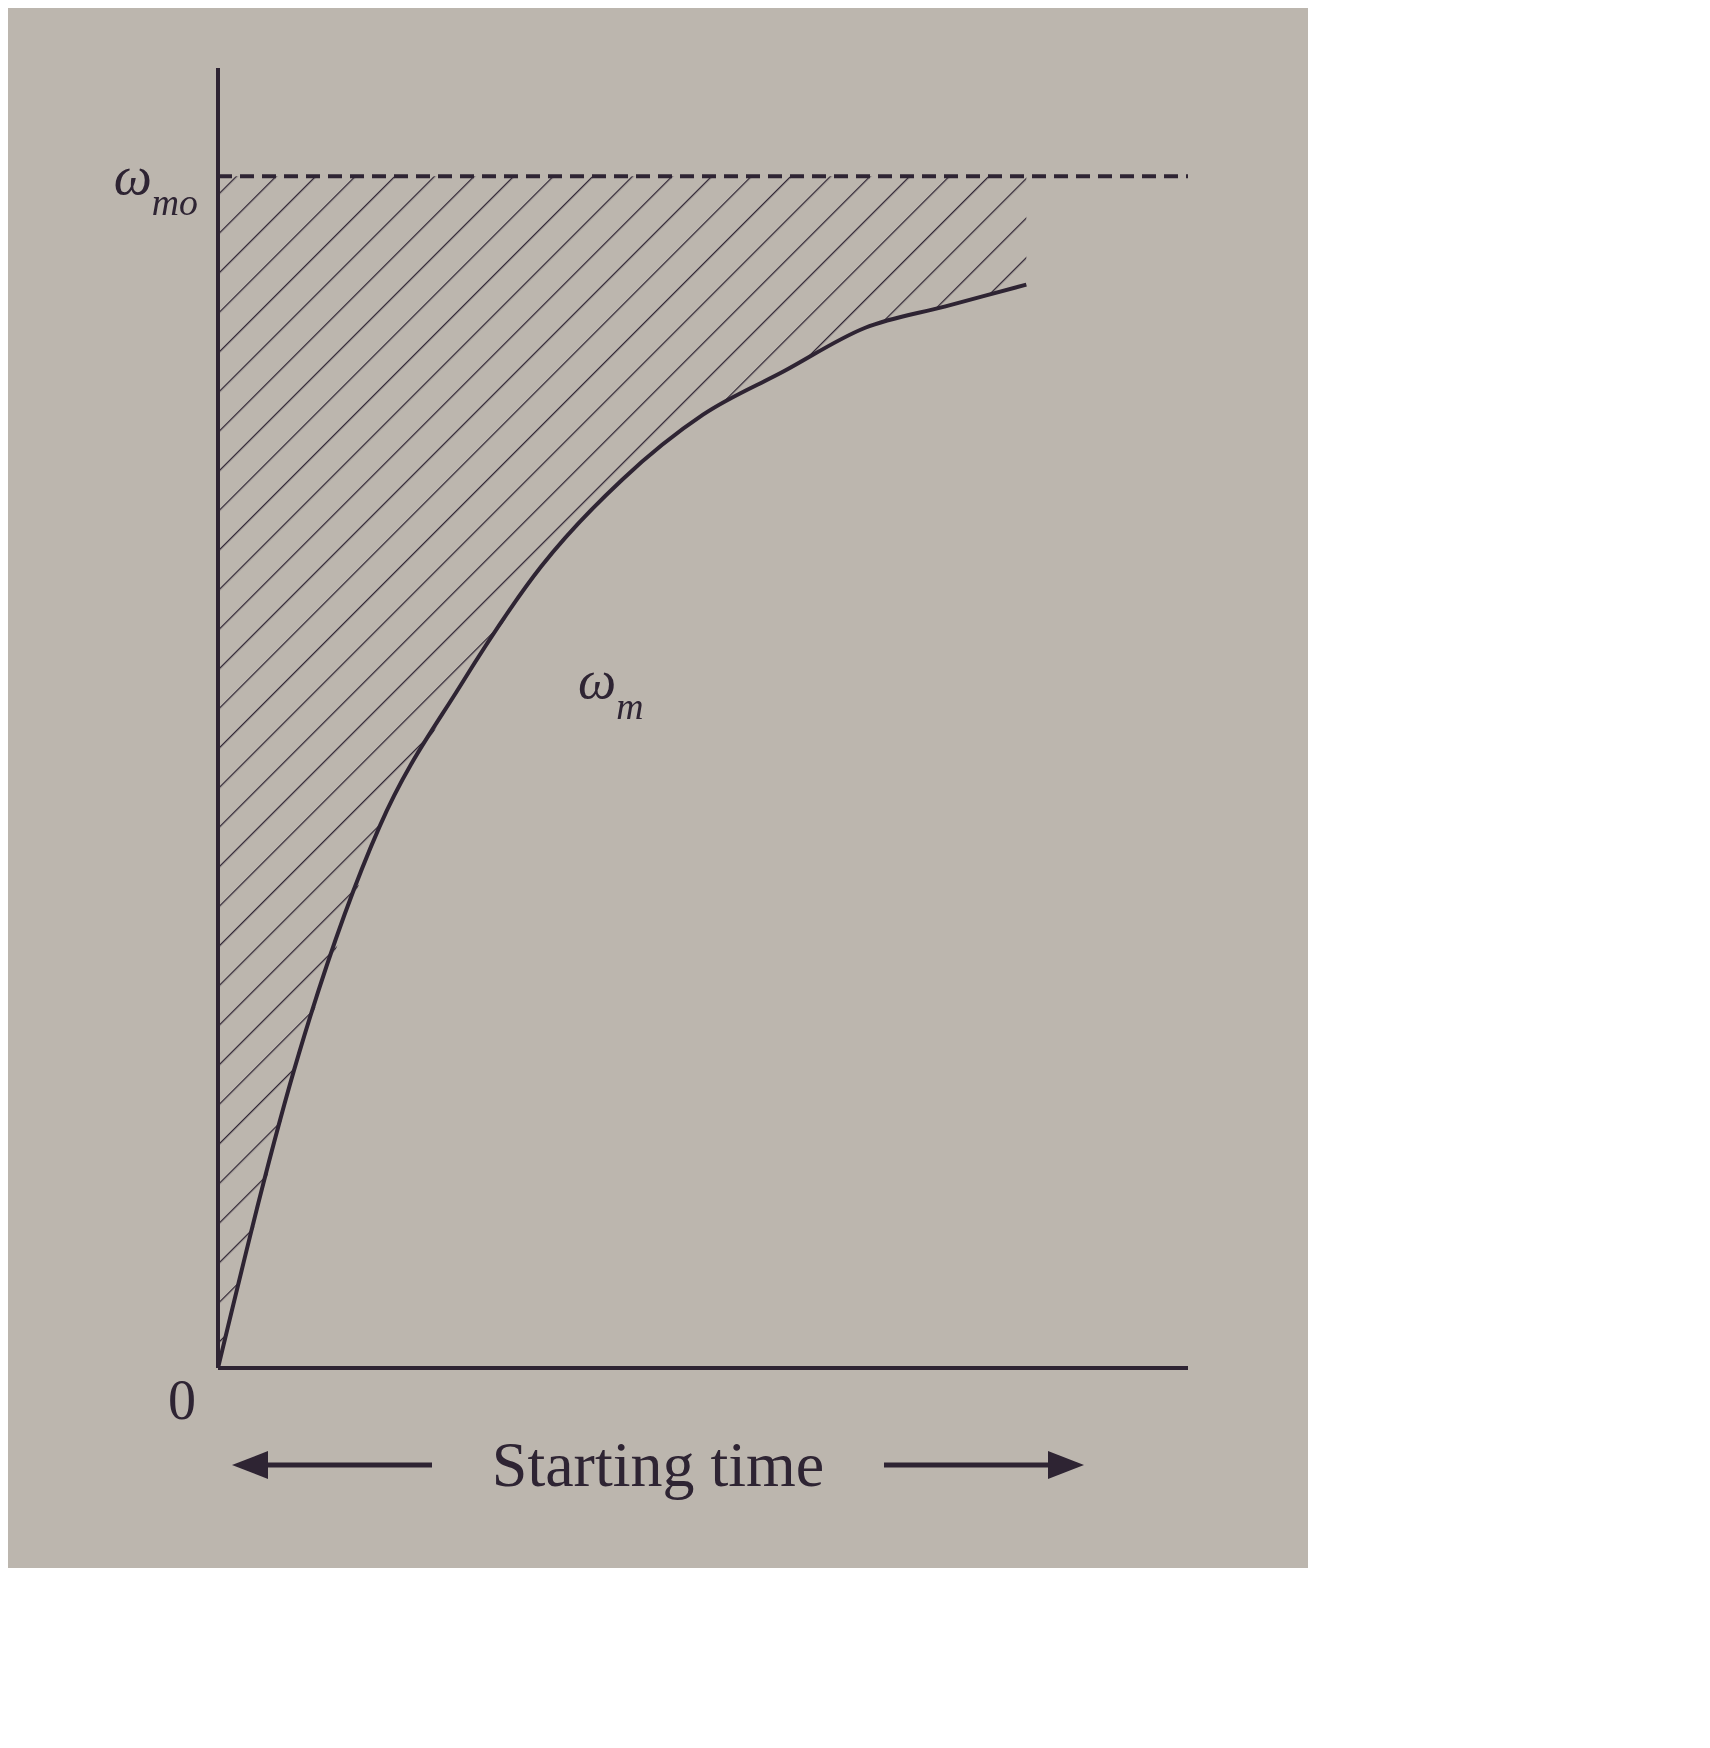 The width and height of the screenshot is (1710, 1748). Describe the element at coordinates (611, 688) in the screenshot. I see `annotation: ω$_{m}$` at that location.